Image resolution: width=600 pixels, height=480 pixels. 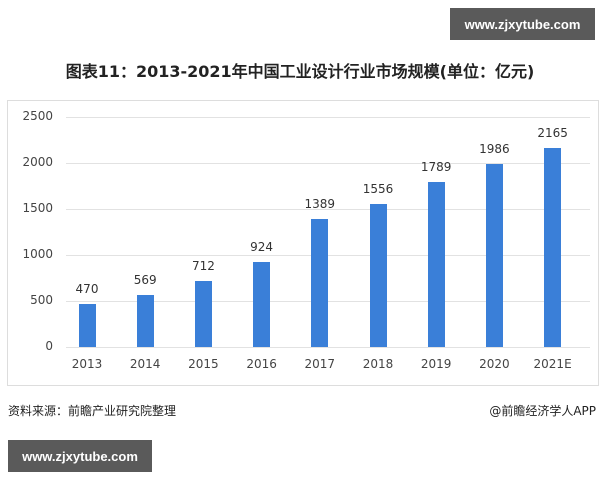 I want to click on data-label: 1986, so click(x=494, y=149).